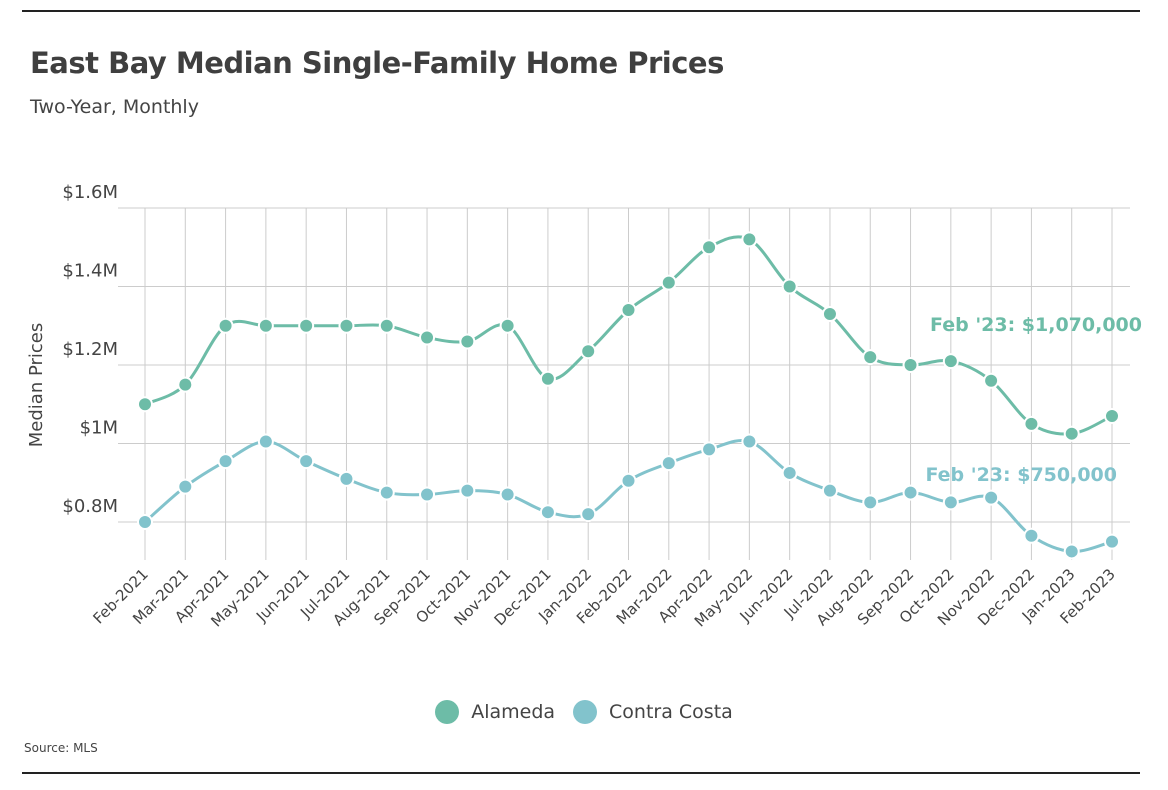  I want to click on legend-dot-contra-costa, so click(585, 712).